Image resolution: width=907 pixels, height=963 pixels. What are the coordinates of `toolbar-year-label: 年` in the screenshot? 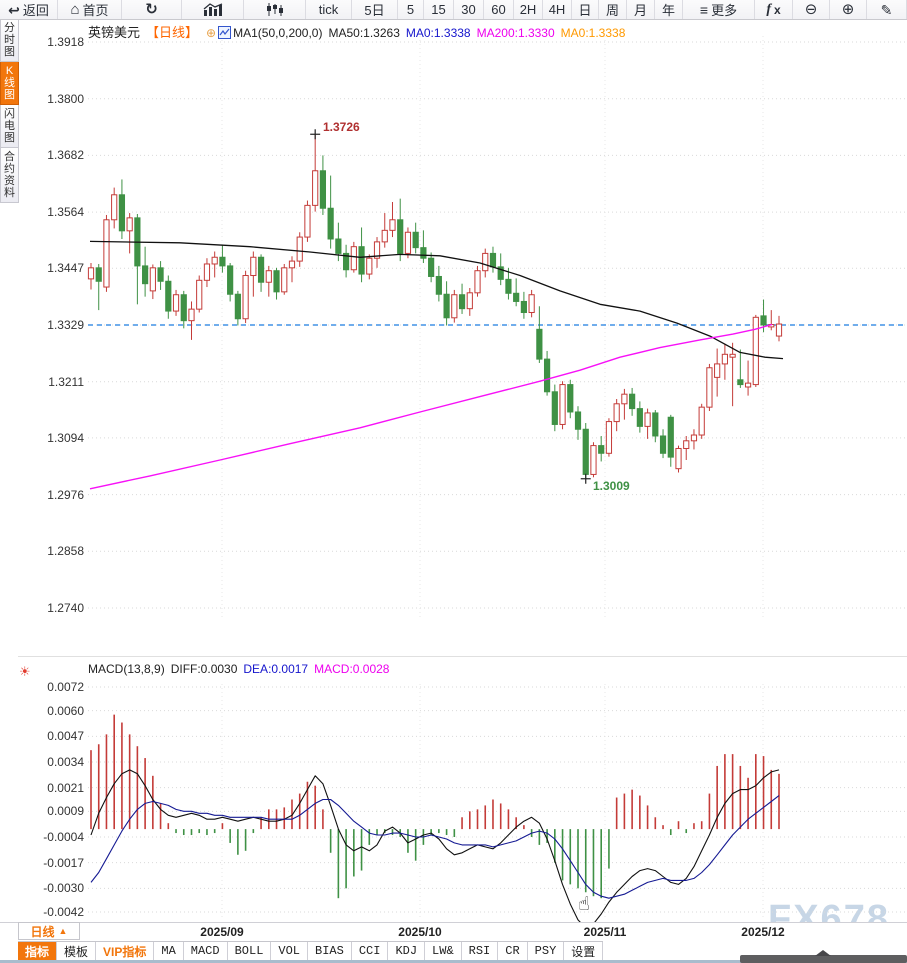 It's located at (668, 10).